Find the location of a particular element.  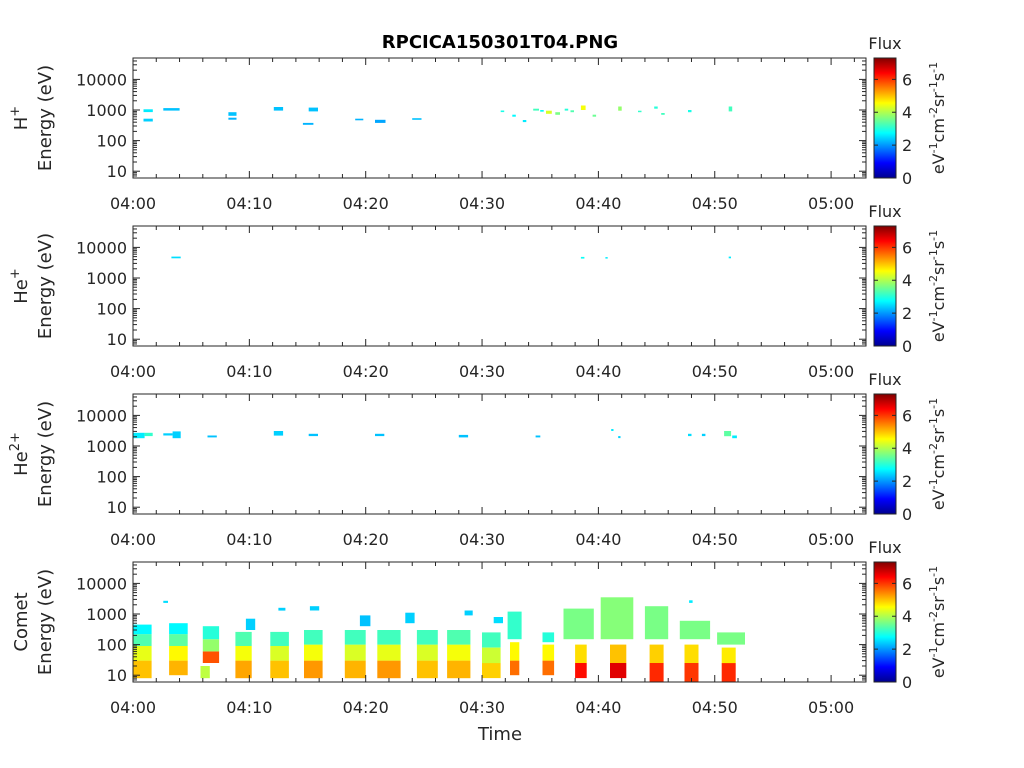

figure-title: RPCICA150301T04.PNG is located at coordinates (500, 42).